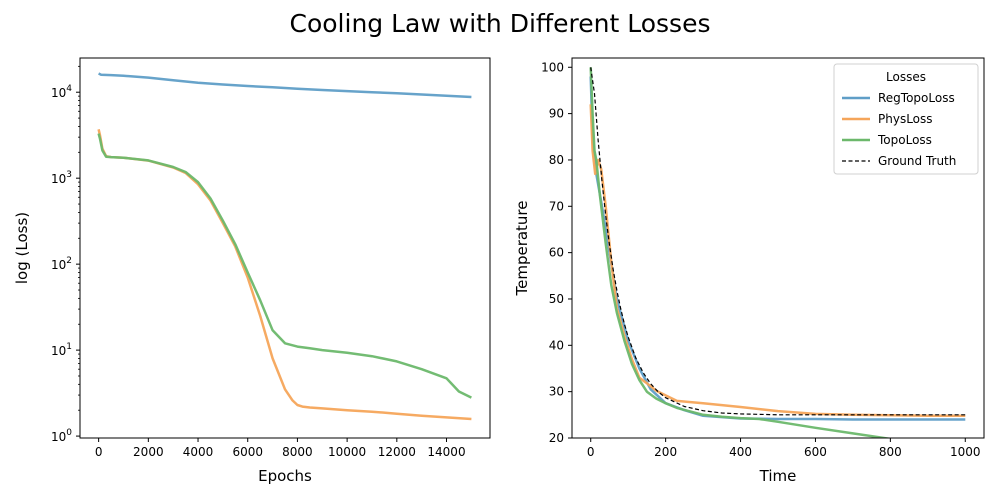 Image resolution: width=1000 pixels, height=500 pixels. What do you see at coordinates (556, 438) in the screenshot?
I see `y-tick-label: 20` at bounding box center [556, 438].